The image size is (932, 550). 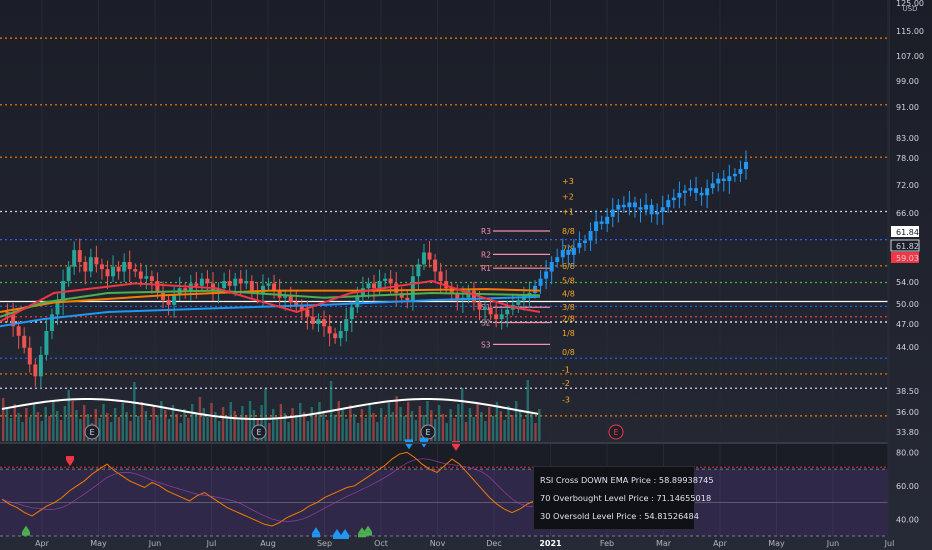 What do you see at coordinates (92, 432) in the screenshot?
I see `earnings-marker` at bounding box center [92, 432].